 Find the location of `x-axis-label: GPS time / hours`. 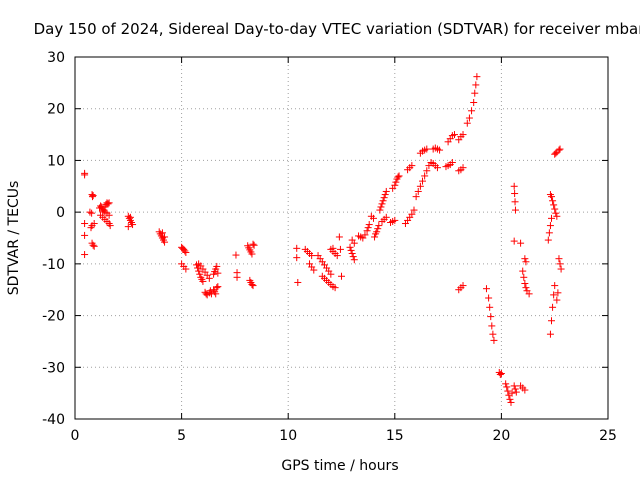

x-axis-label: GPS time / hours is located at coordinates (339, 466).